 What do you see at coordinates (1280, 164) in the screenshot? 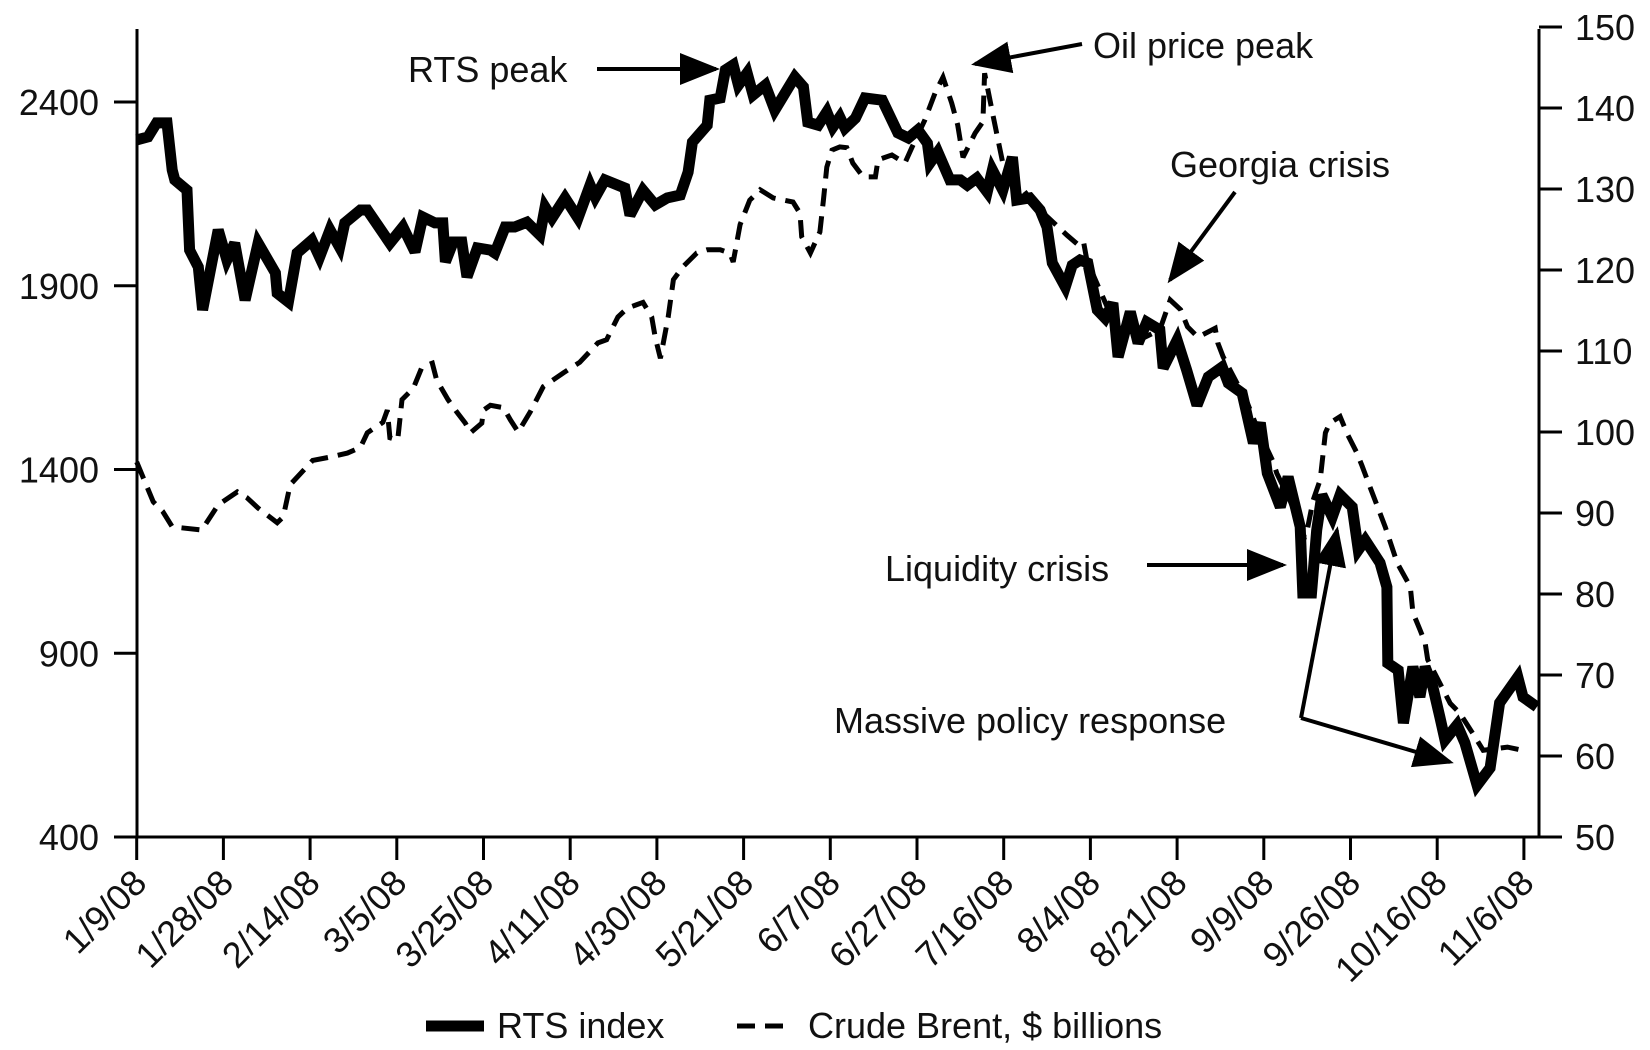
I see `annotation-georgia-crisis: Georgia crisis` at bounding box center [1280, 164].